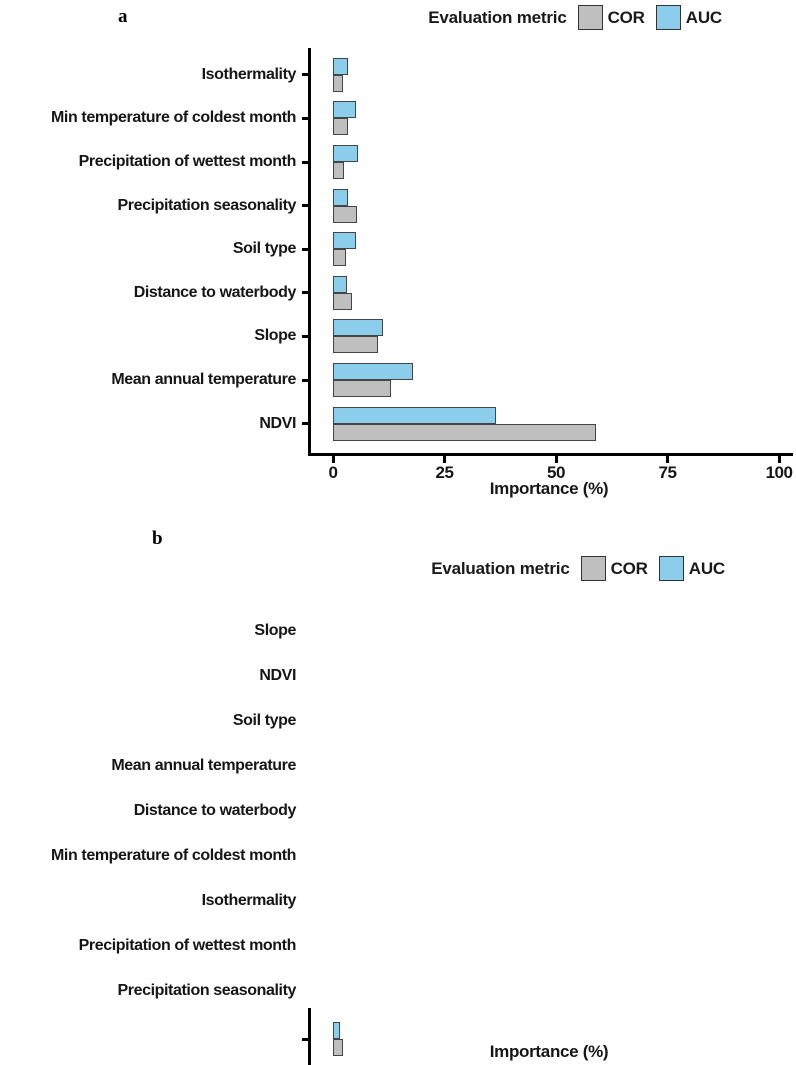 This screenshot has width=796, height=1065. Describe the element at coordinates (578, 568) in the screenshot. I see `legend-panel-b: Evaluation metric COR AUC` at that location.